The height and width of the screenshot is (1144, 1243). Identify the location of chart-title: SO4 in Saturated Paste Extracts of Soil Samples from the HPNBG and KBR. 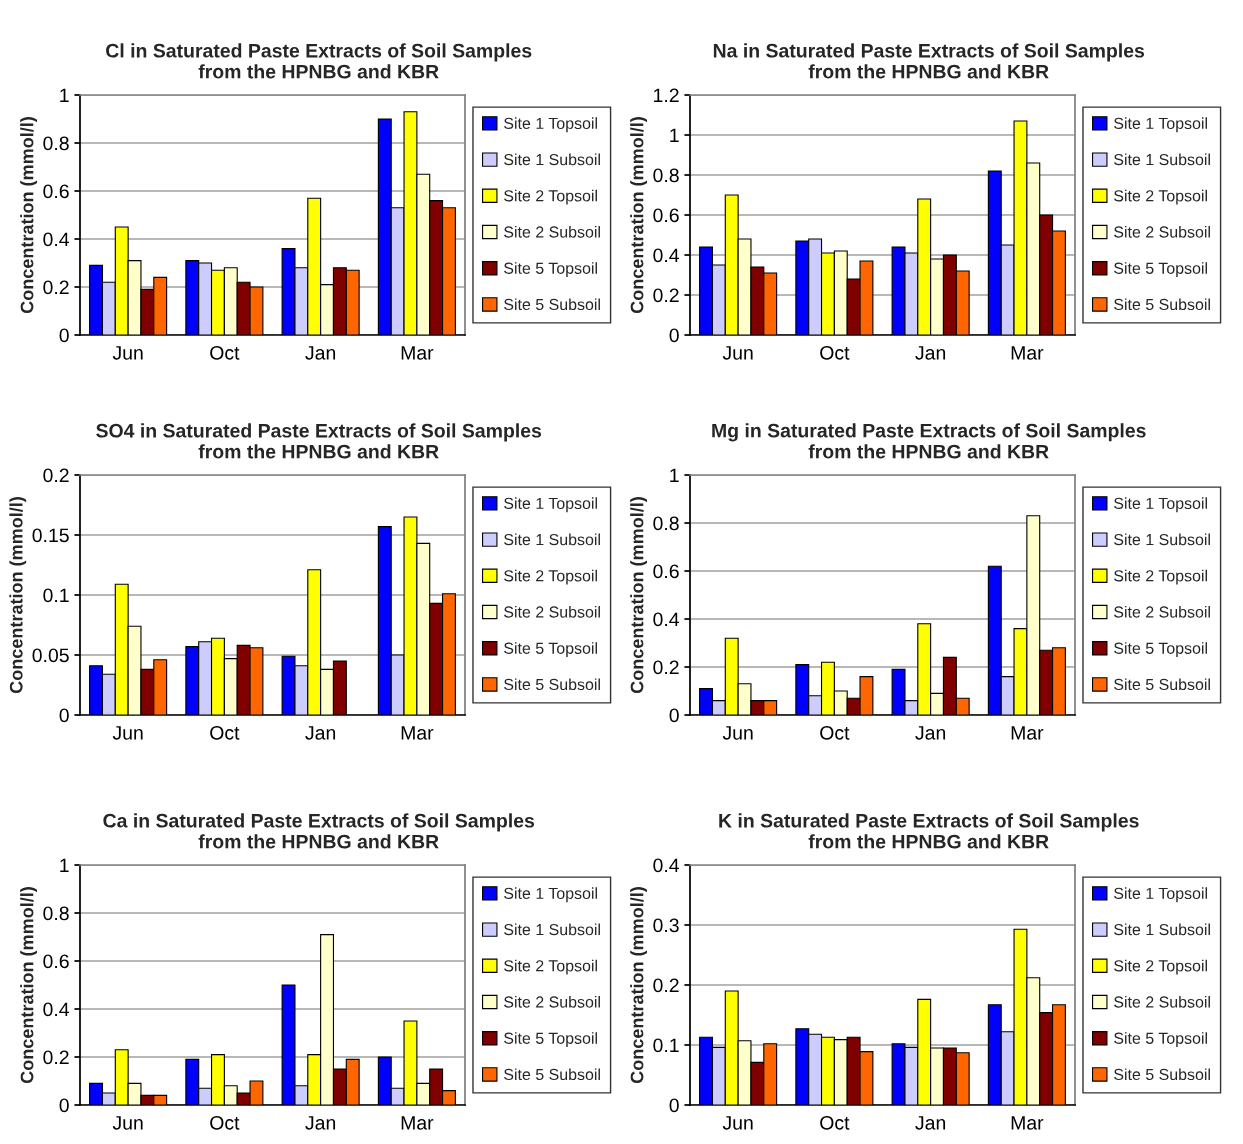
(319, 441).